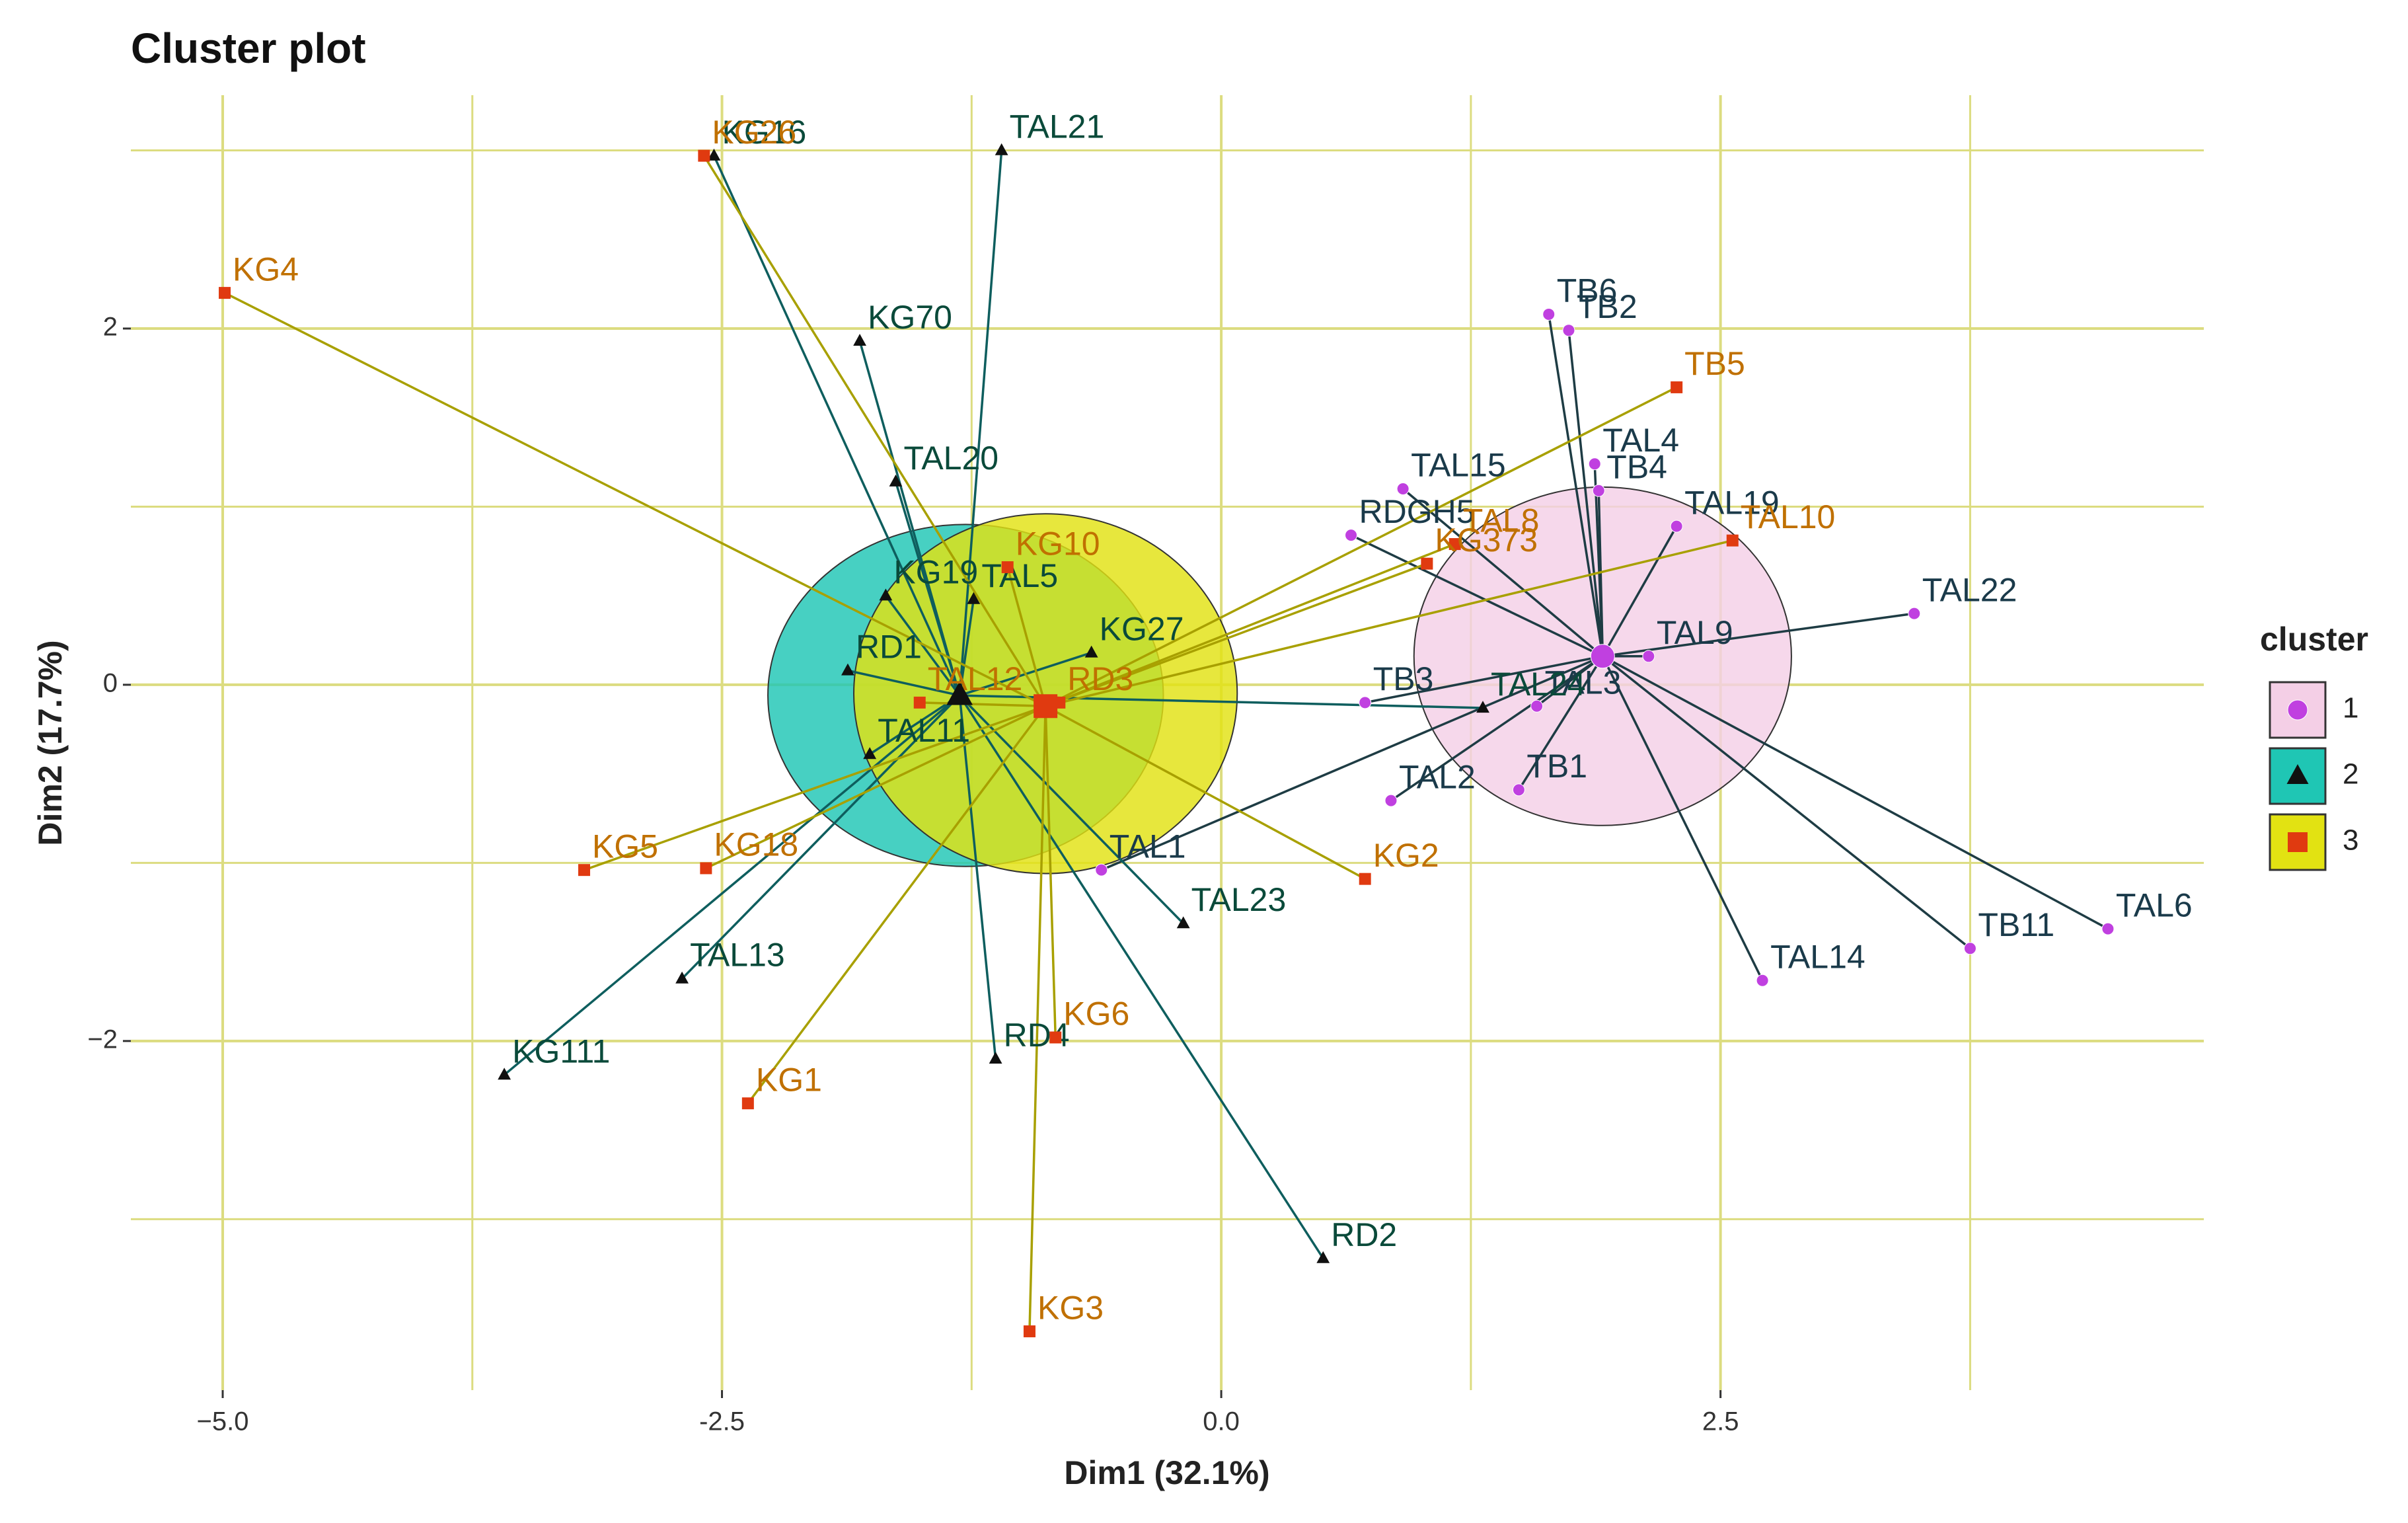 The height and width of the screenshot is (1523, 2408). What do you see at coordinates (1142, 629) in the screenshot?
I see `point-label: KG27` at bounding box center [1142, 629].